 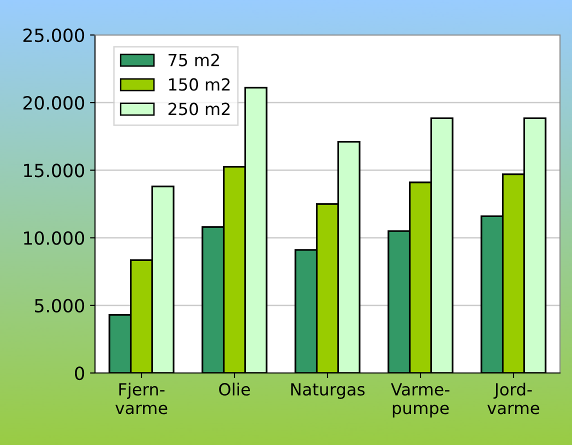 What do you see at coordinates (193, 60) in the screenshot?
I see `legend-label: 75 m2` at bounding box center [193, 60].